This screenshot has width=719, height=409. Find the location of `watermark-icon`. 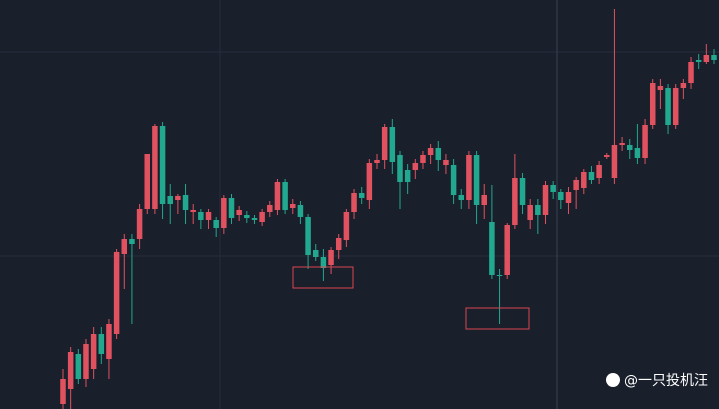

watermark-icon is located at coordinates (613, 380).